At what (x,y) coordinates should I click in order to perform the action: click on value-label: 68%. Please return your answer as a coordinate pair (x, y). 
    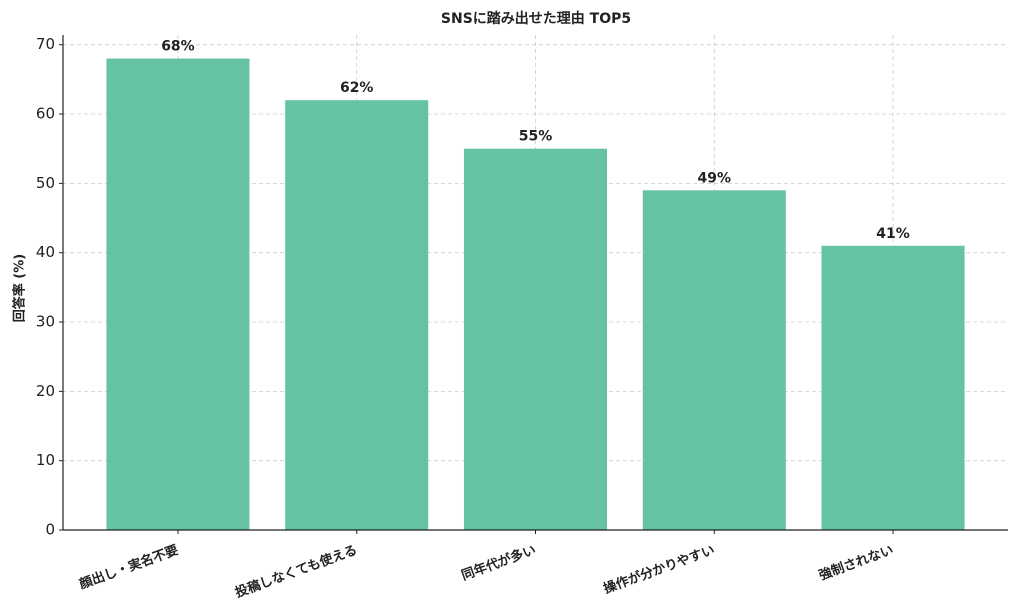
    Looking at the image, I should click on (178, 47).